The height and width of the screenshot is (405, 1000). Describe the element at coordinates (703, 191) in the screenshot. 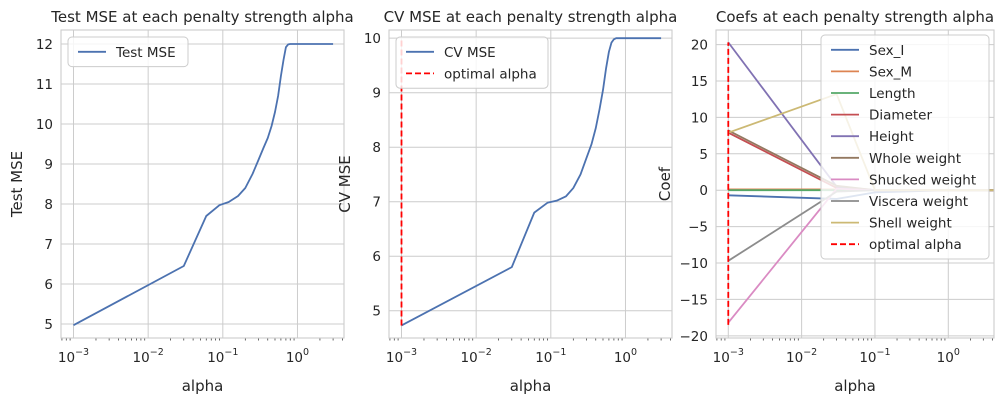

I see `y-tick-label: 0` at that location.